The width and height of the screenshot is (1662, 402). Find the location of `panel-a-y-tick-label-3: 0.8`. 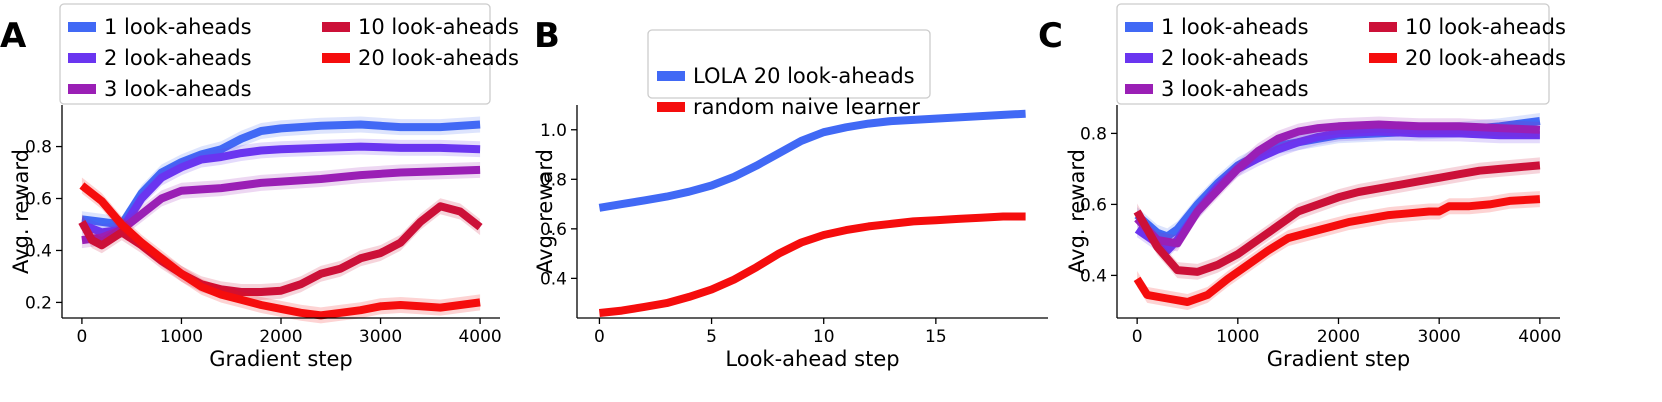

panel-a-y-tick-label-3: 0.8 is located at coordinates (38, 148).